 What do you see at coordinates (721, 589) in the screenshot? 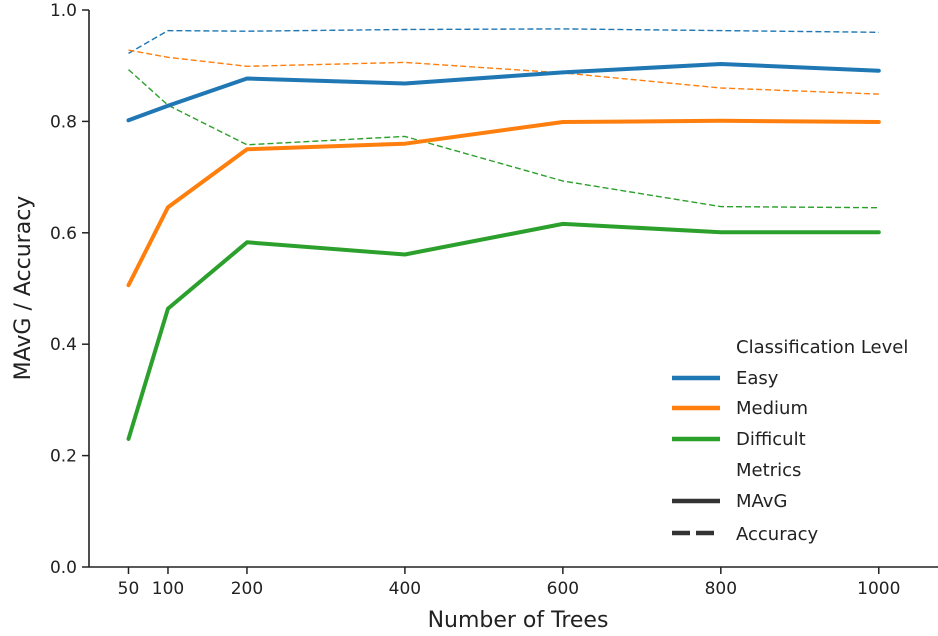
I see `x-tick-label: 800` at bounding box center [721, 589].